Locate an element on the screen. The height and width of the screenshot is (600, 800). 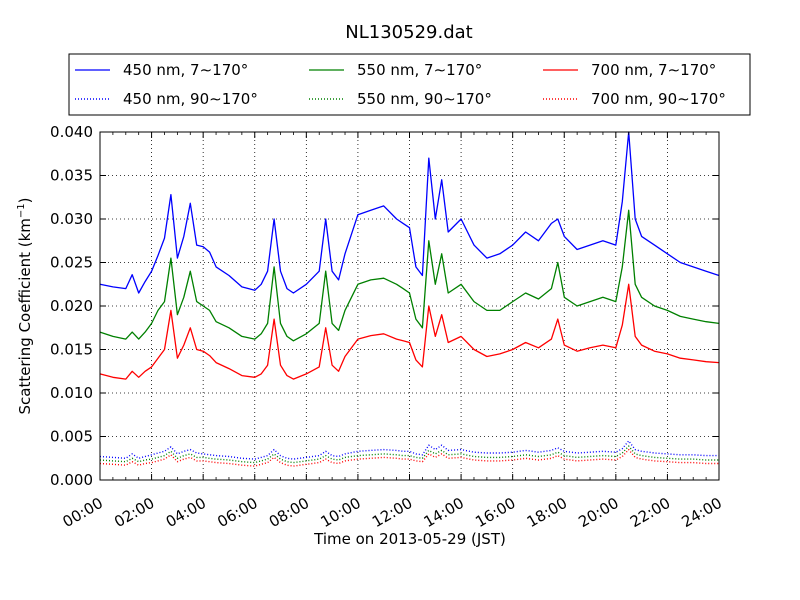
x-tick-label: 24:00 is located at coordinates (702, 512).